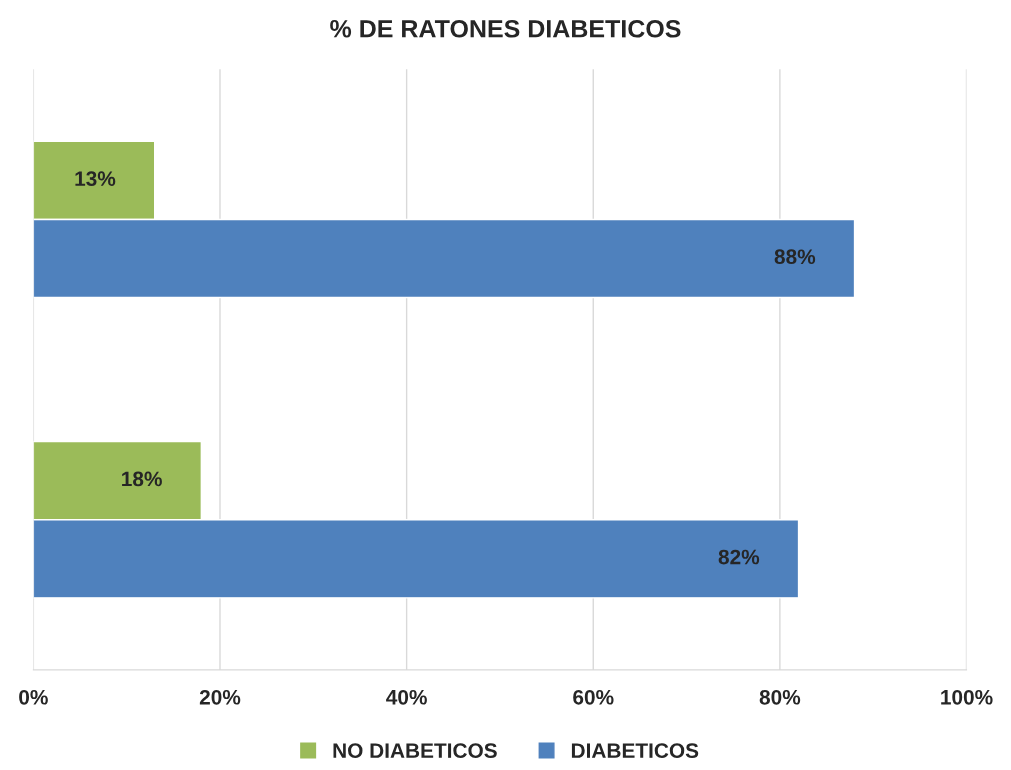 The height and width of the screenshot is (770, 1011). I want to click on x-tick-label: 100%, so click(967, 697).